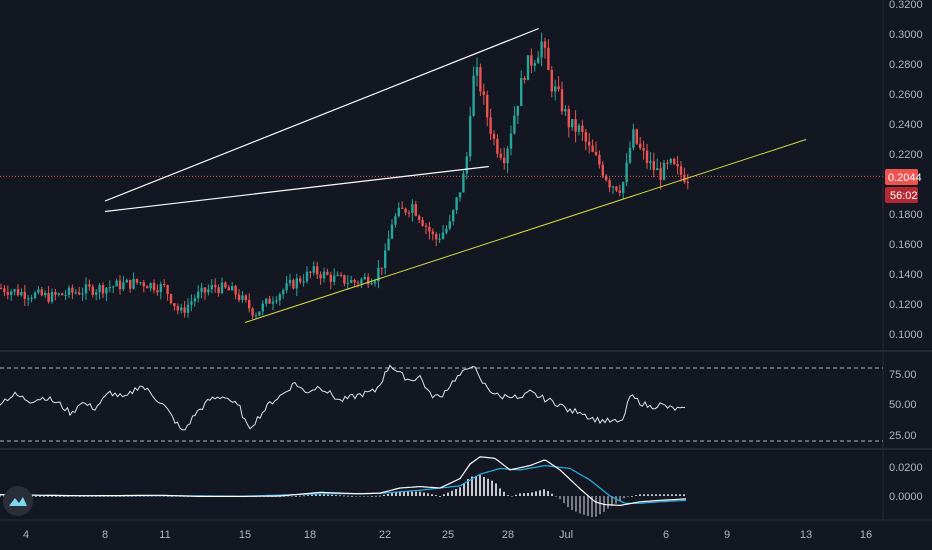  I want to click on price-tick: 0.2200, so click(906, 155).